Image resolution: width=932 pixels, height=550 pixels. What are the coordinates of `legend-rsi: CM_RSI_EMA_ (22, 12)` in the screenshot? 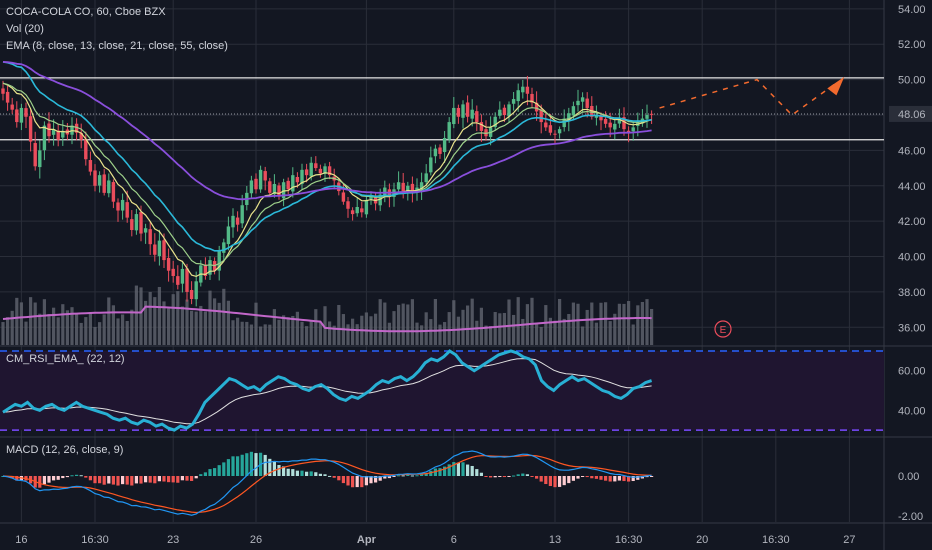 It's located at (65, 359).